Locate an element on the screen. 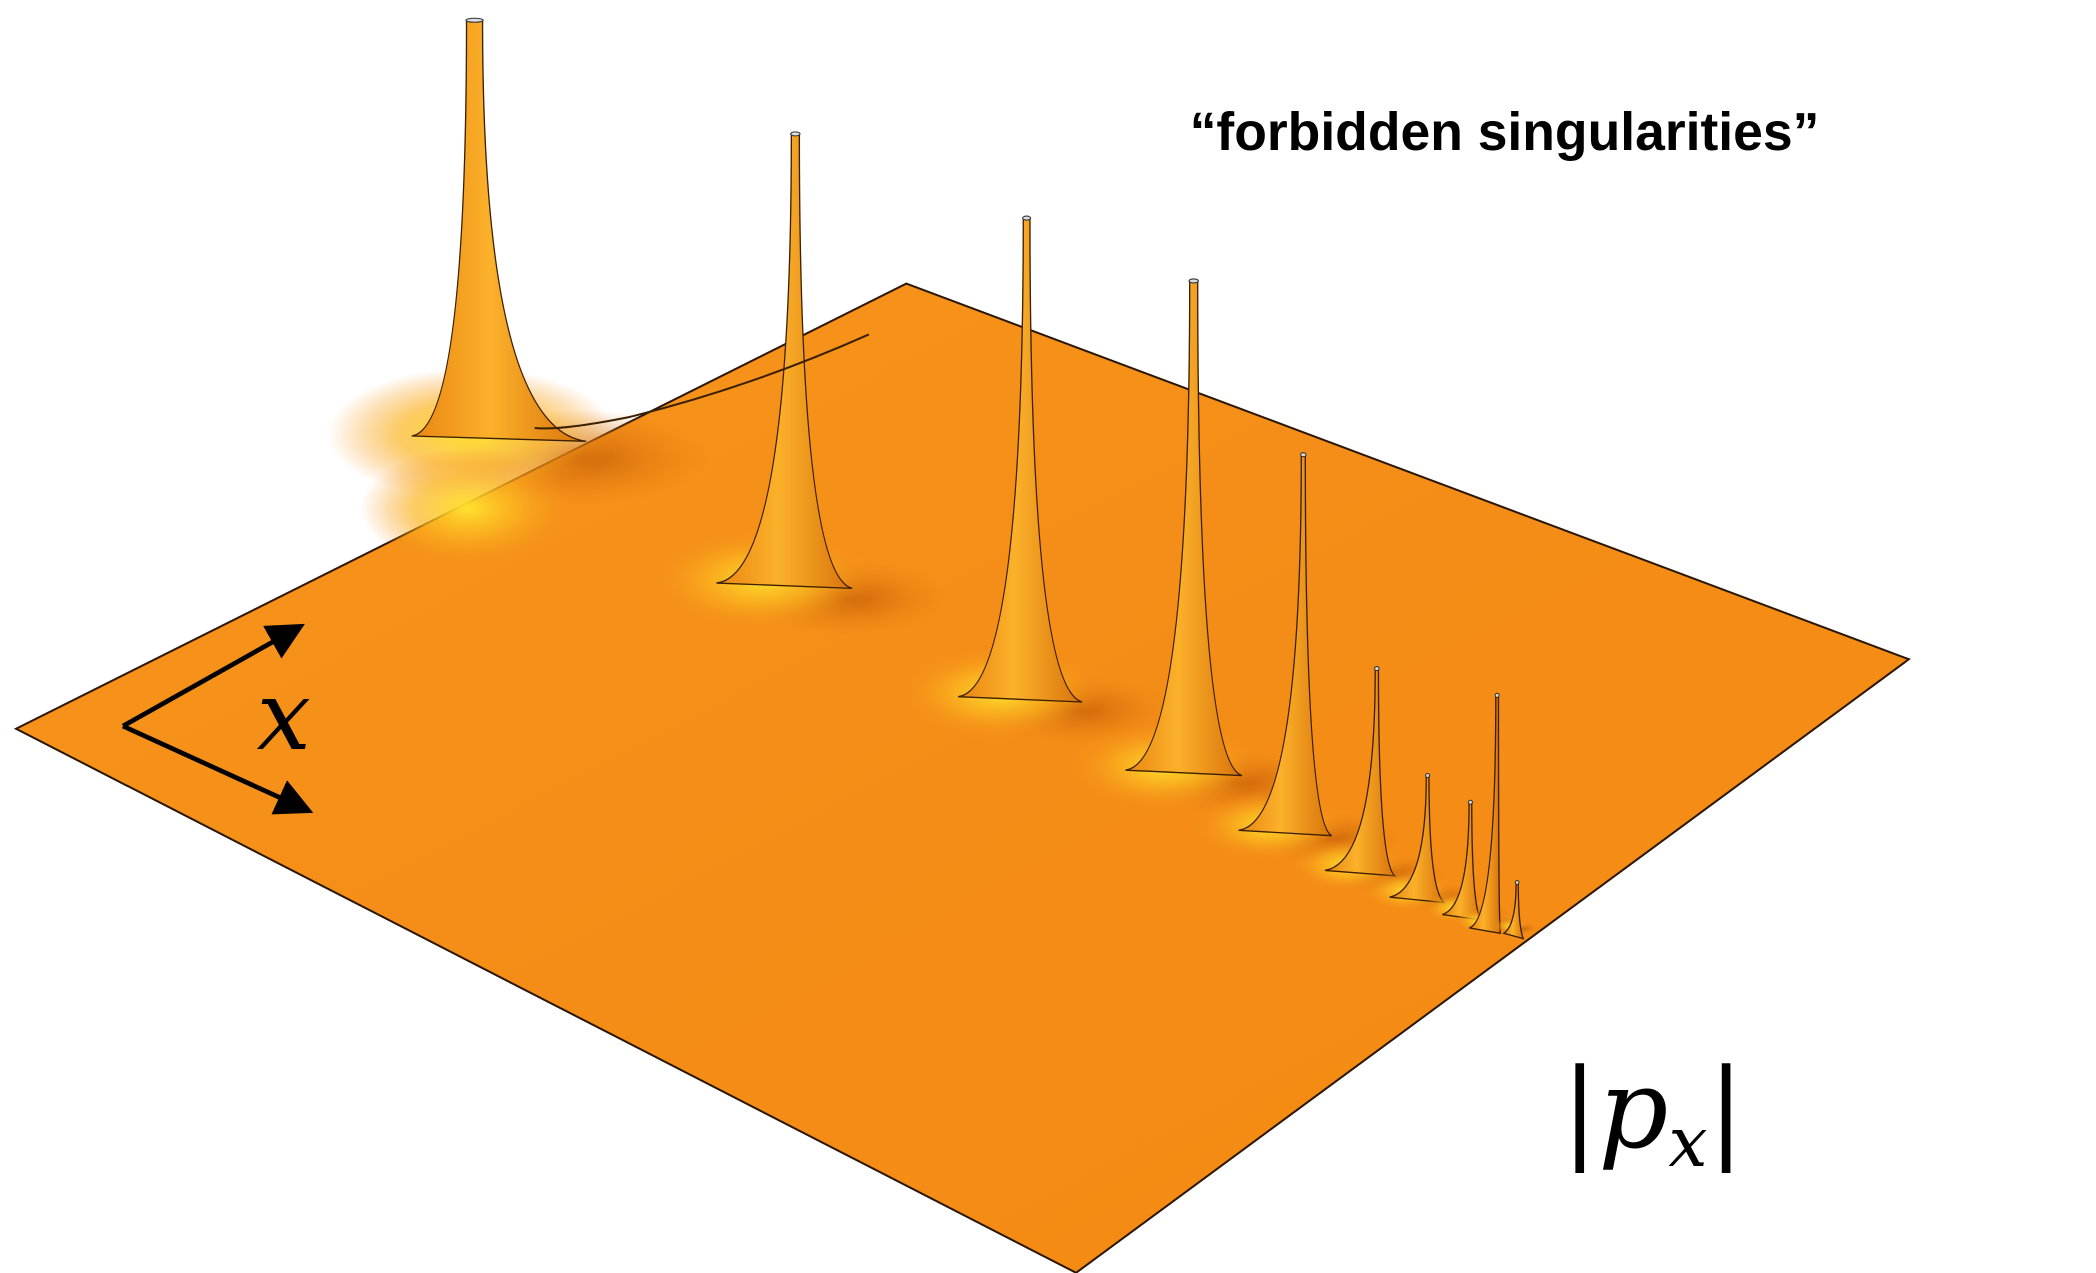 The image size is (2096, 1273). glow is located at coordinates (467, 508).